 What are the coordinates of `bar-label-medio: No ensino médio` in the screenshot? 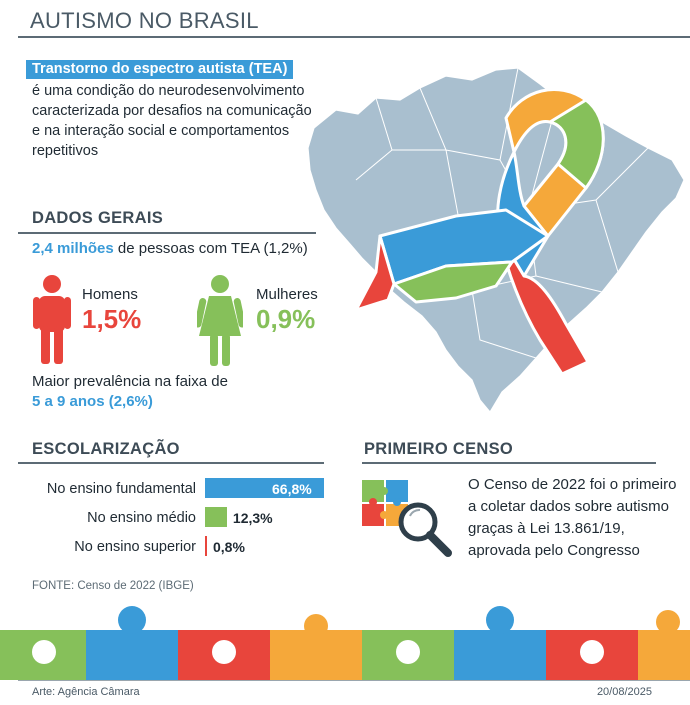 It's located at (141, 518).